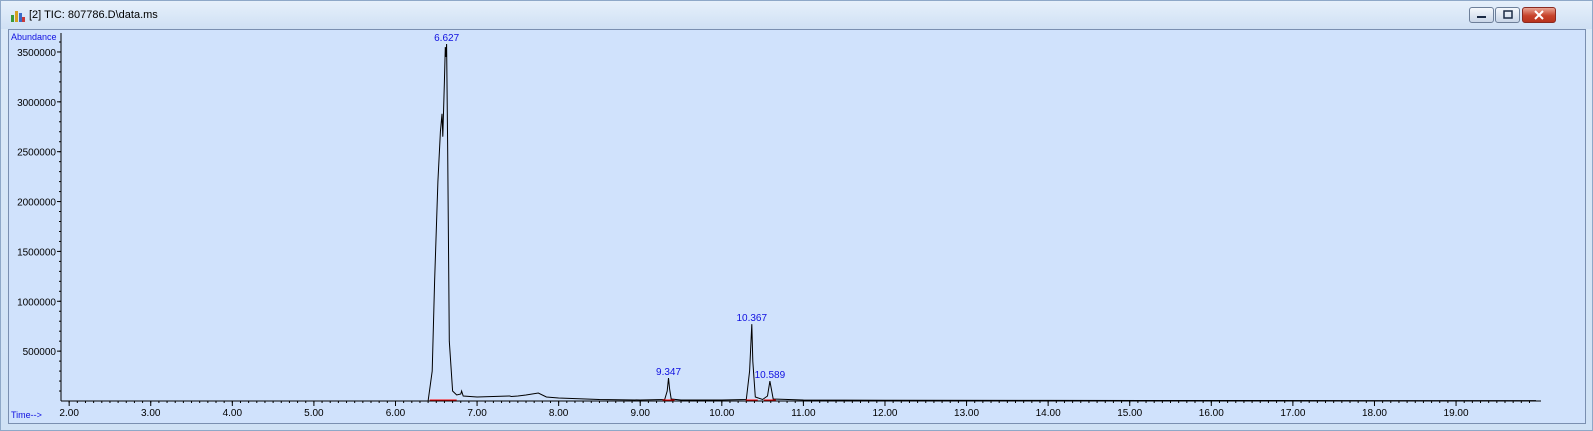 The image size is (1593, 431). What do you see at coordinates (770, 375) in the screenshot?
I see `peak-label: 10.589` at bounding box center [770, 375].